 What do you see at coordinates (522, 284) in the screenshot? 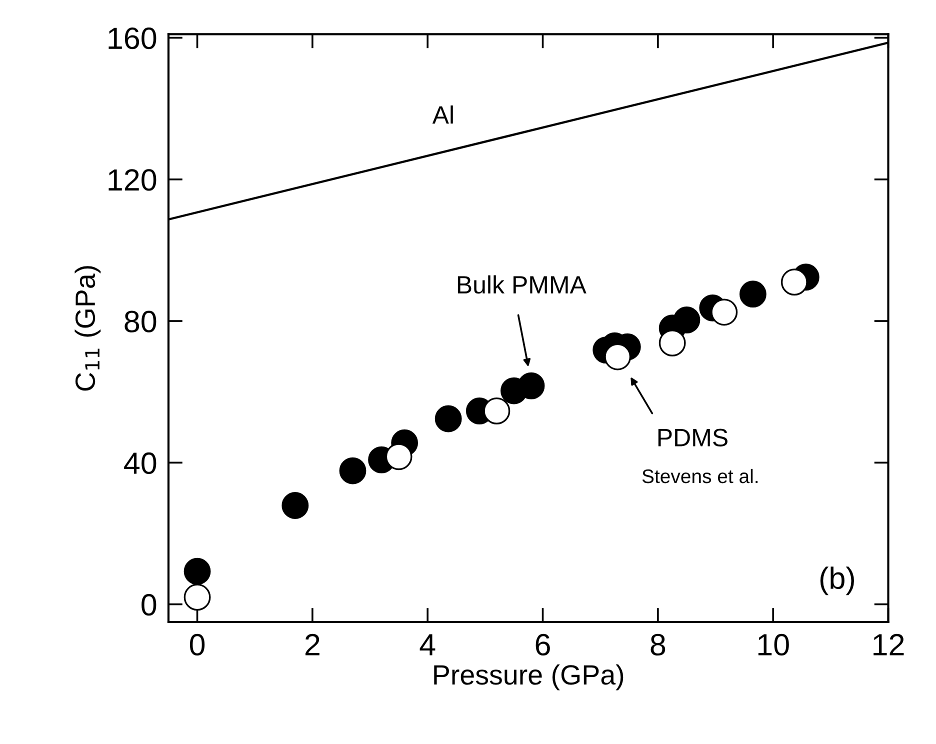
I see `annotation: Bulk PMMA` at bounding box center [522, 284].